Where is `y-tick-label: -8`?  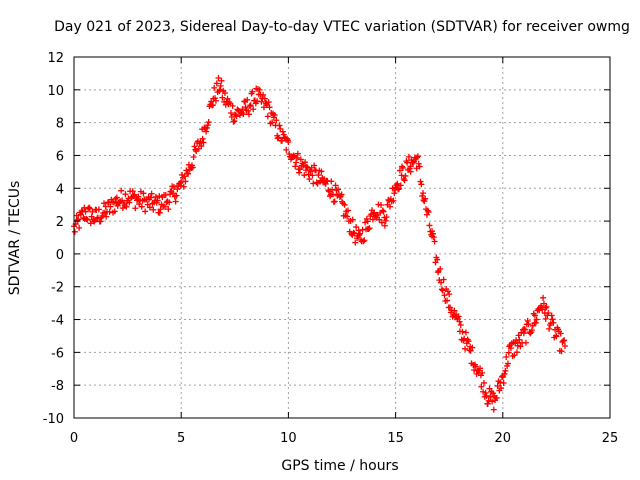
y-tick-label: -8 is located at coordinates (57, 386).